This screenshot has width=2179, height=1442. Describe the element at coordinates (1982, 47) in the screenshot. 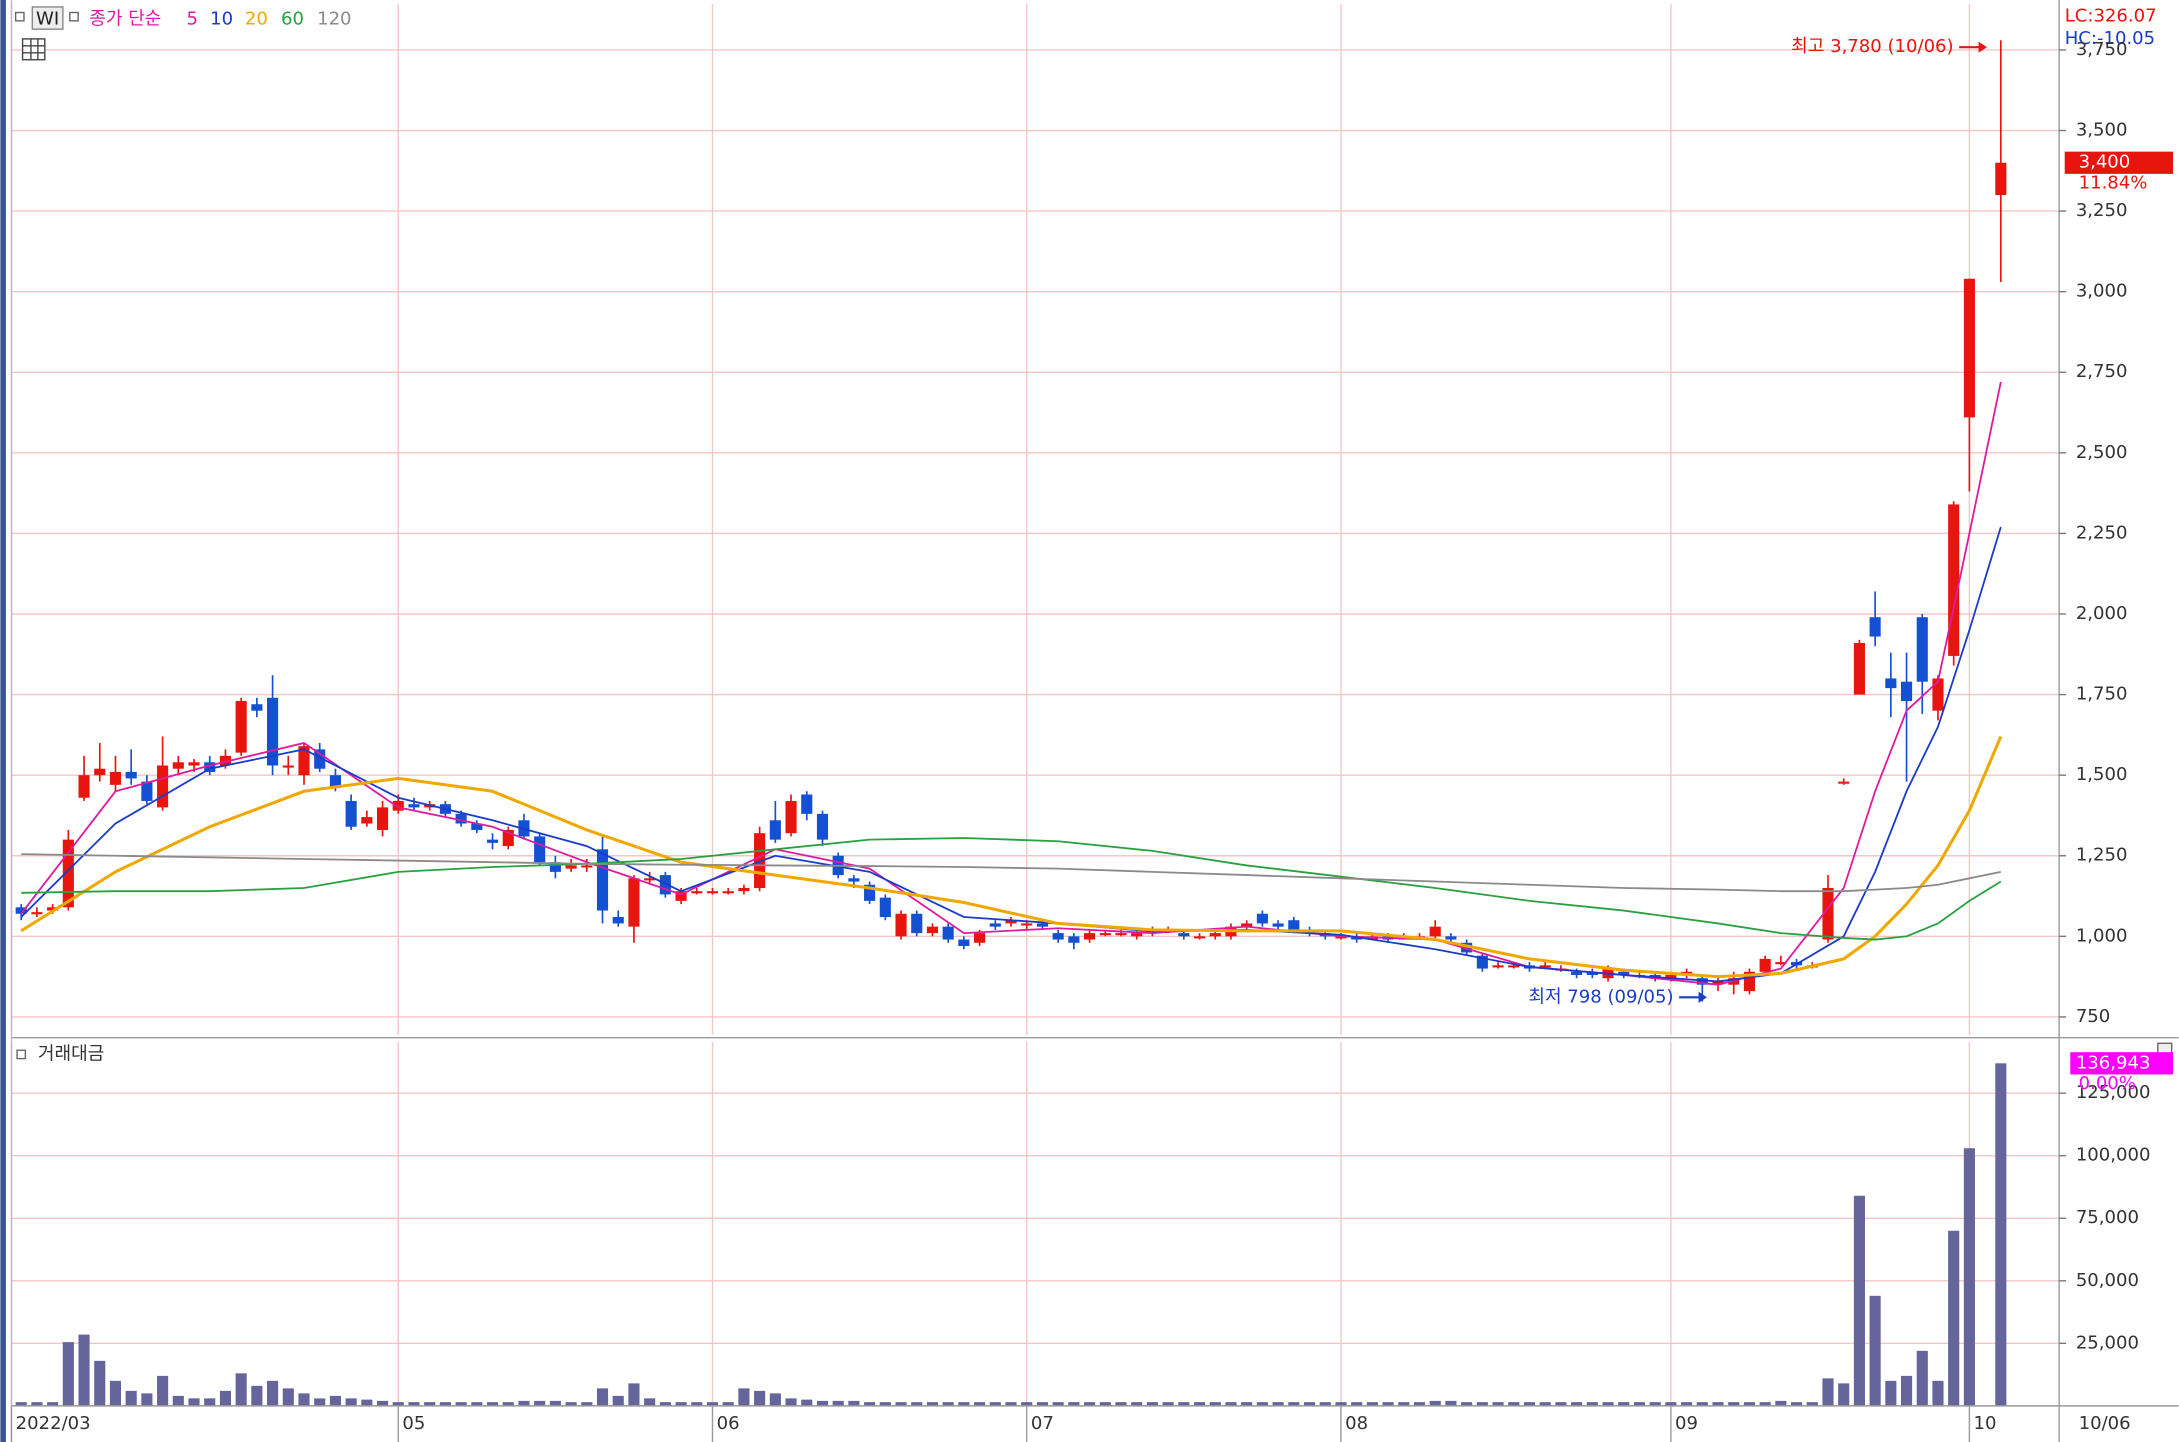

I see `annotation-arrowhead` at that location.